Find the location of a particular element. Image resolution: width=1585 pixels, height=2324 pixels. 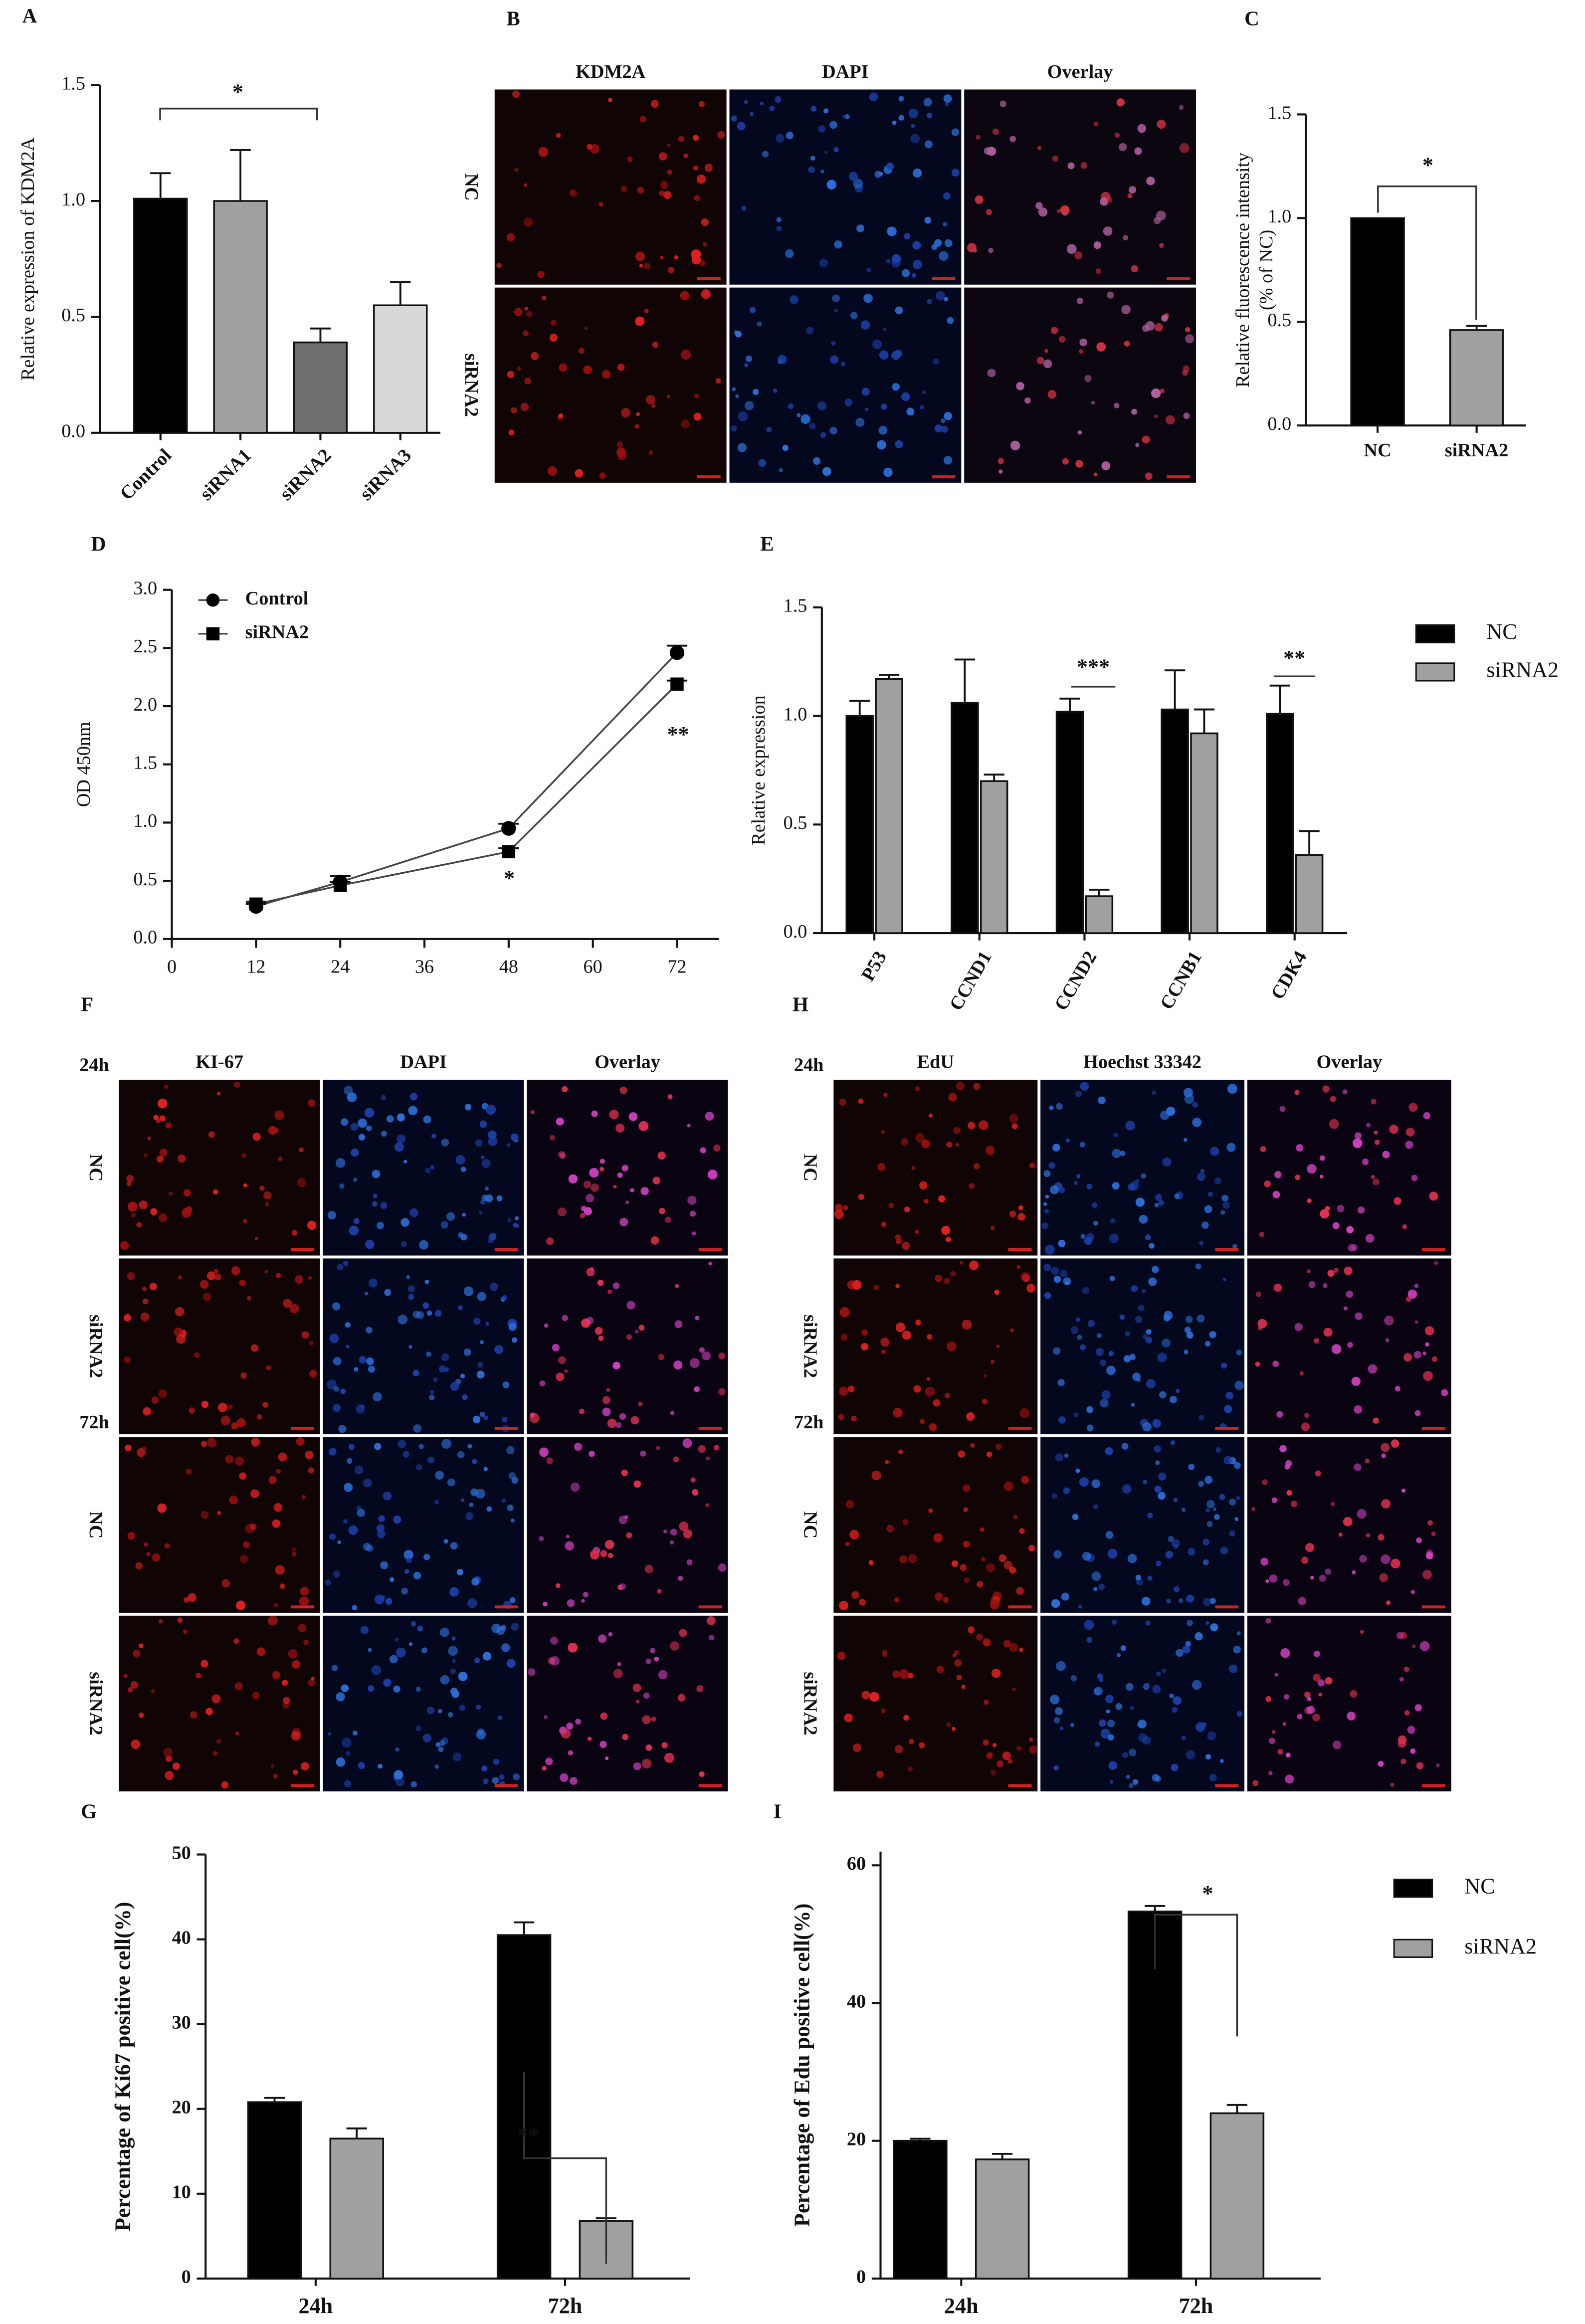

x-tick-label: 24h is located at coordinates (316, 2306).